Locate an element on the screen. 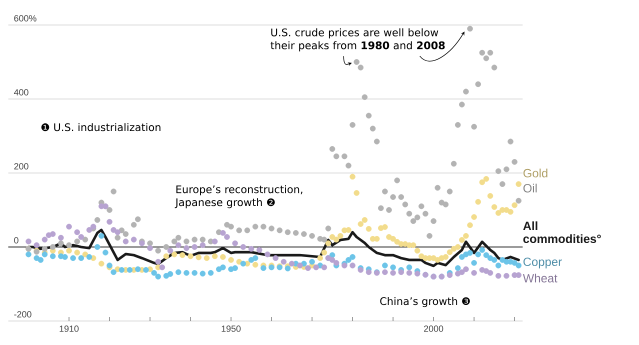  x-tick-label: 1950 is located at coordinates (231, 329).